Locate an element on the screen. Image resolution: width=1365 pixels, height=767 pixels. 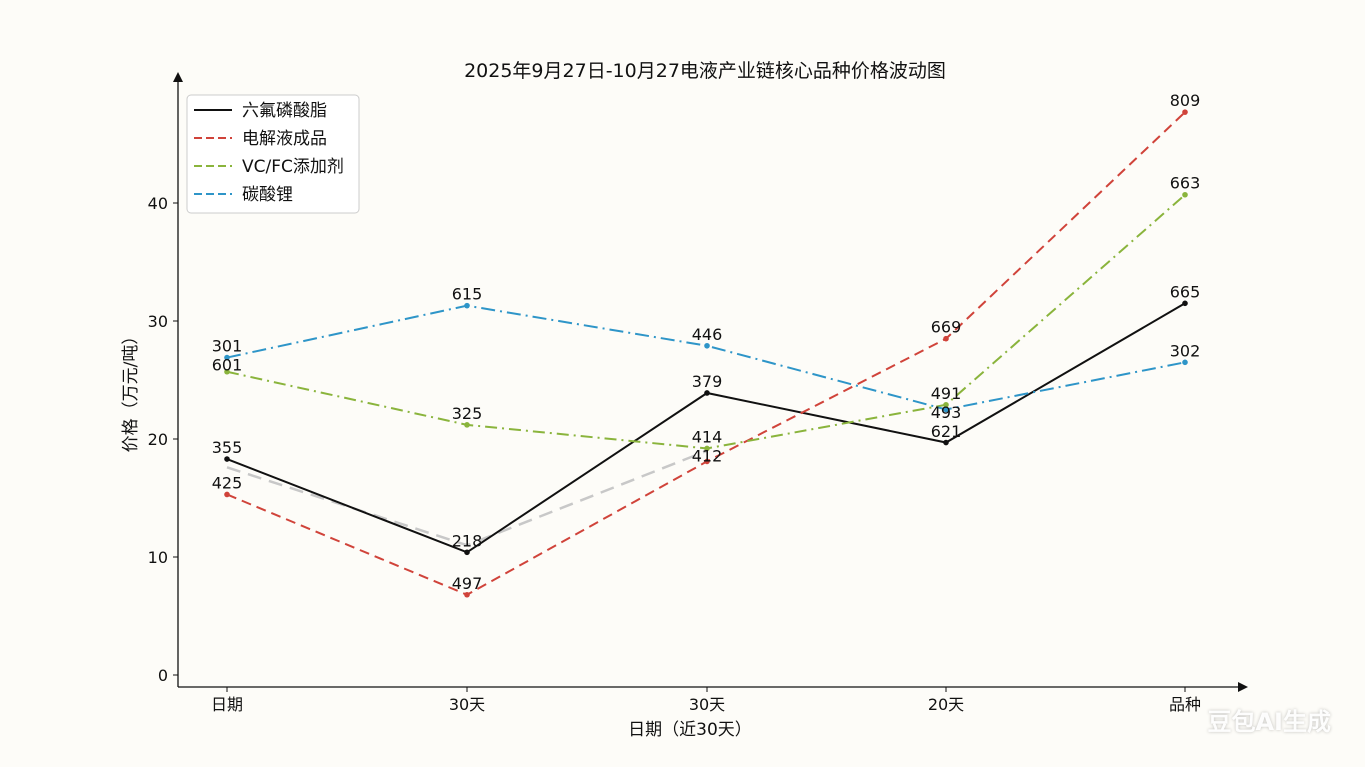
data-label: 414 is located at coordinates (707, 436).